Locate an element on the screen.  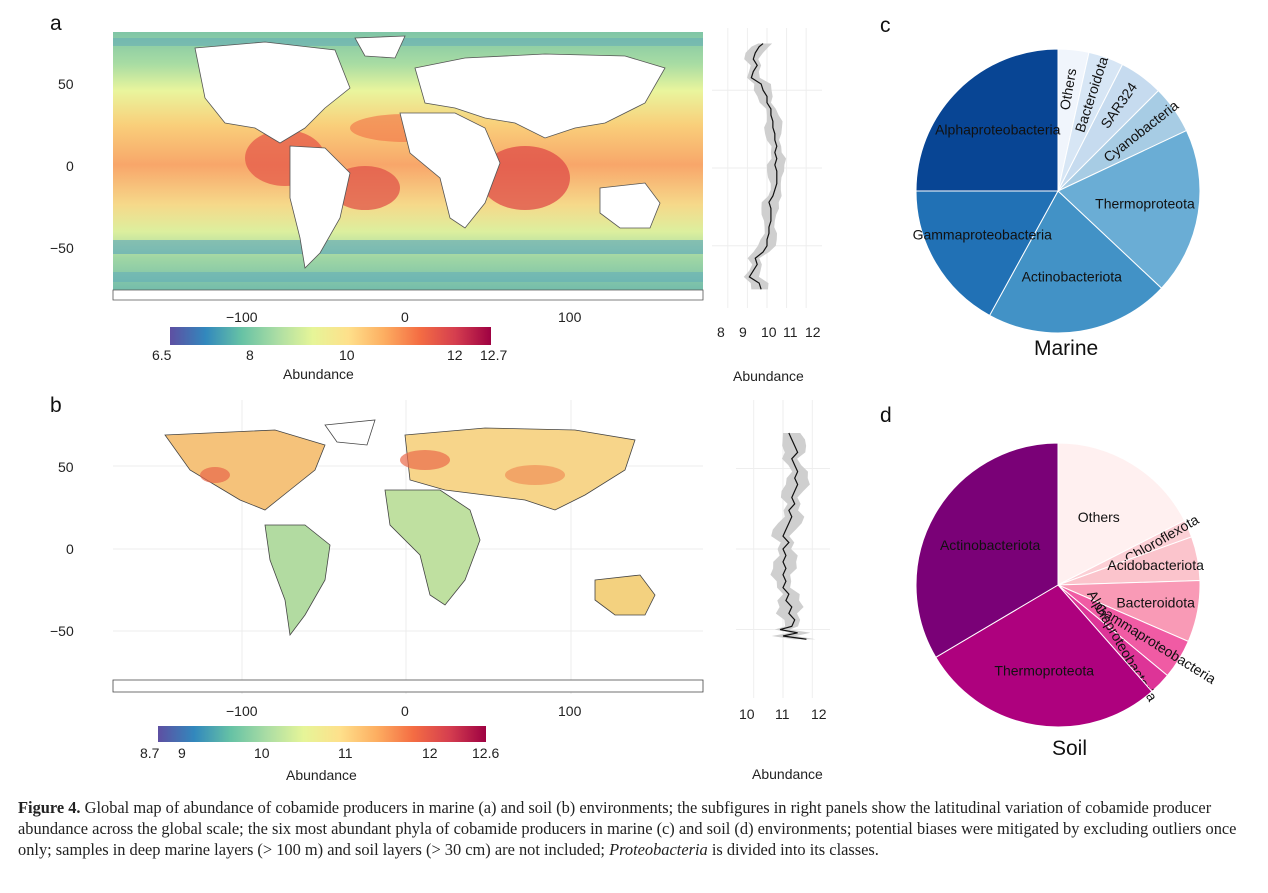
lat-b-xtick: 10 is located at coordinates (747, 714).